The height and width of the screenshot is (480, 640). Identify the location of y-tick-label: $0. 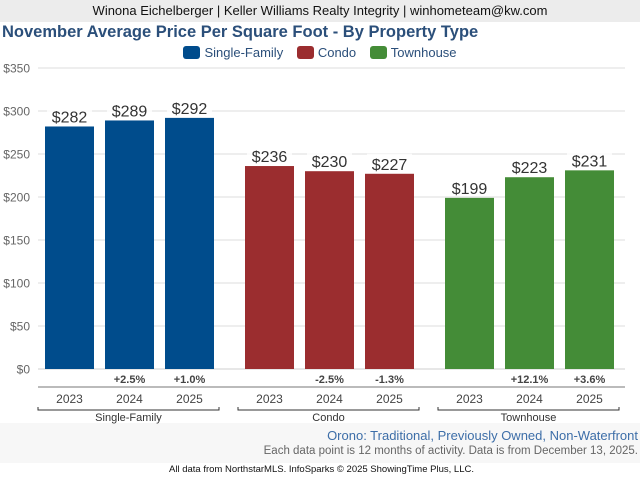
(24, 370).